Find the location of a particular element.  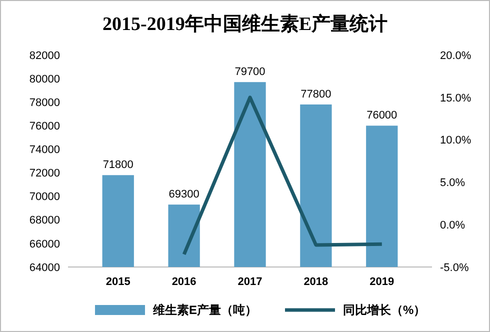

y-tick-label: 78000 is located at coordinates (44, 102).